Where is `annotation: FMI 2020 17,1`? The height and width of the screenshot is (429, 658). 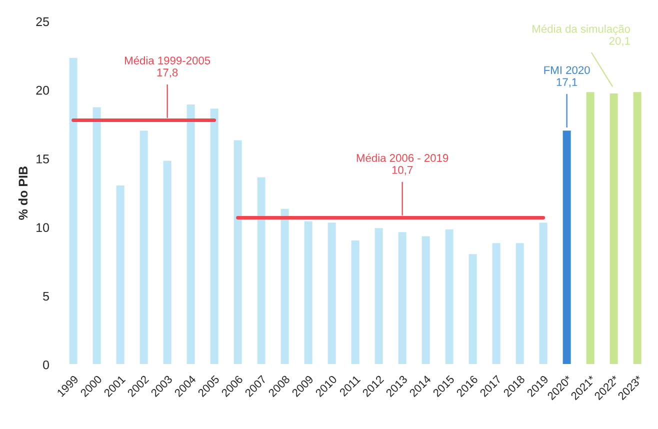 annotation: FMI 2020 17,1 is located at coordinates (567, 77).